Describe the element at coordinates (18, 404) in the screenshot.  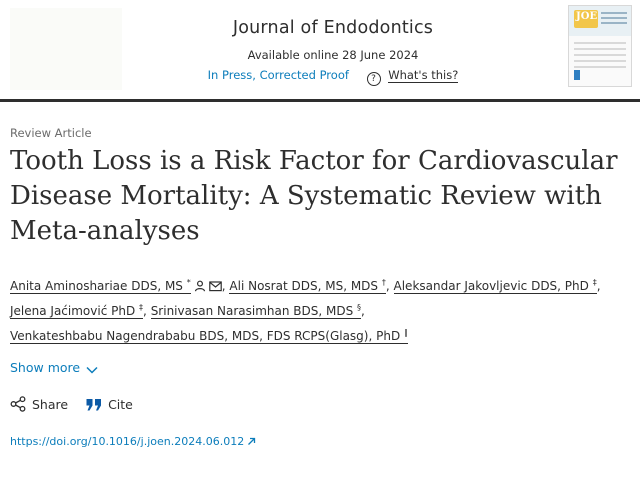
I see `share-icon` at that location.